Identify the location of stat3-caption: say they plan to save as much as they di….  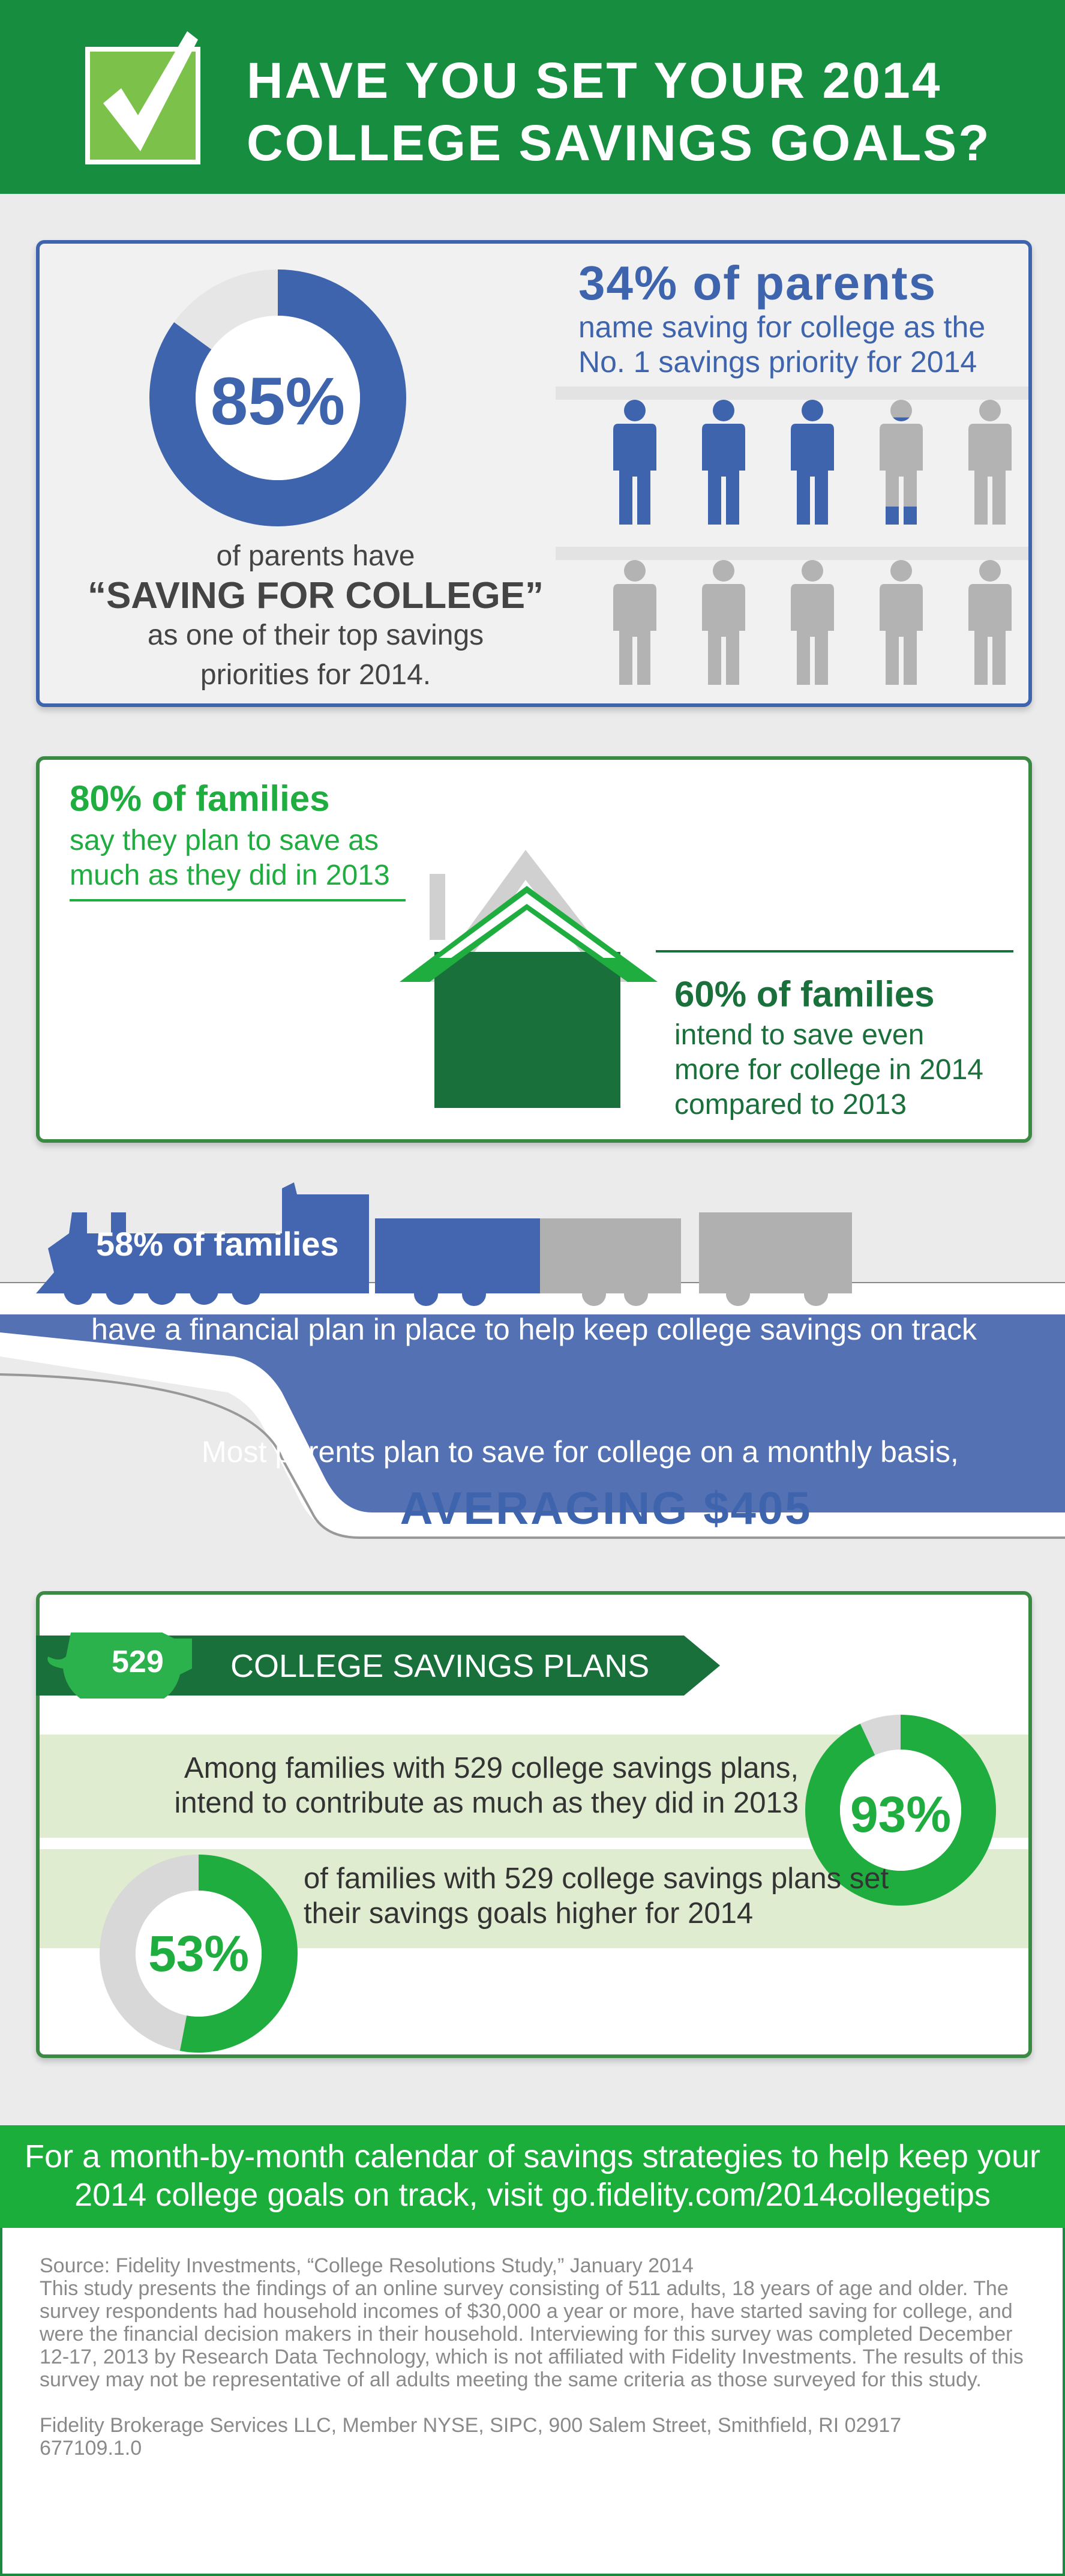
(230, 858).